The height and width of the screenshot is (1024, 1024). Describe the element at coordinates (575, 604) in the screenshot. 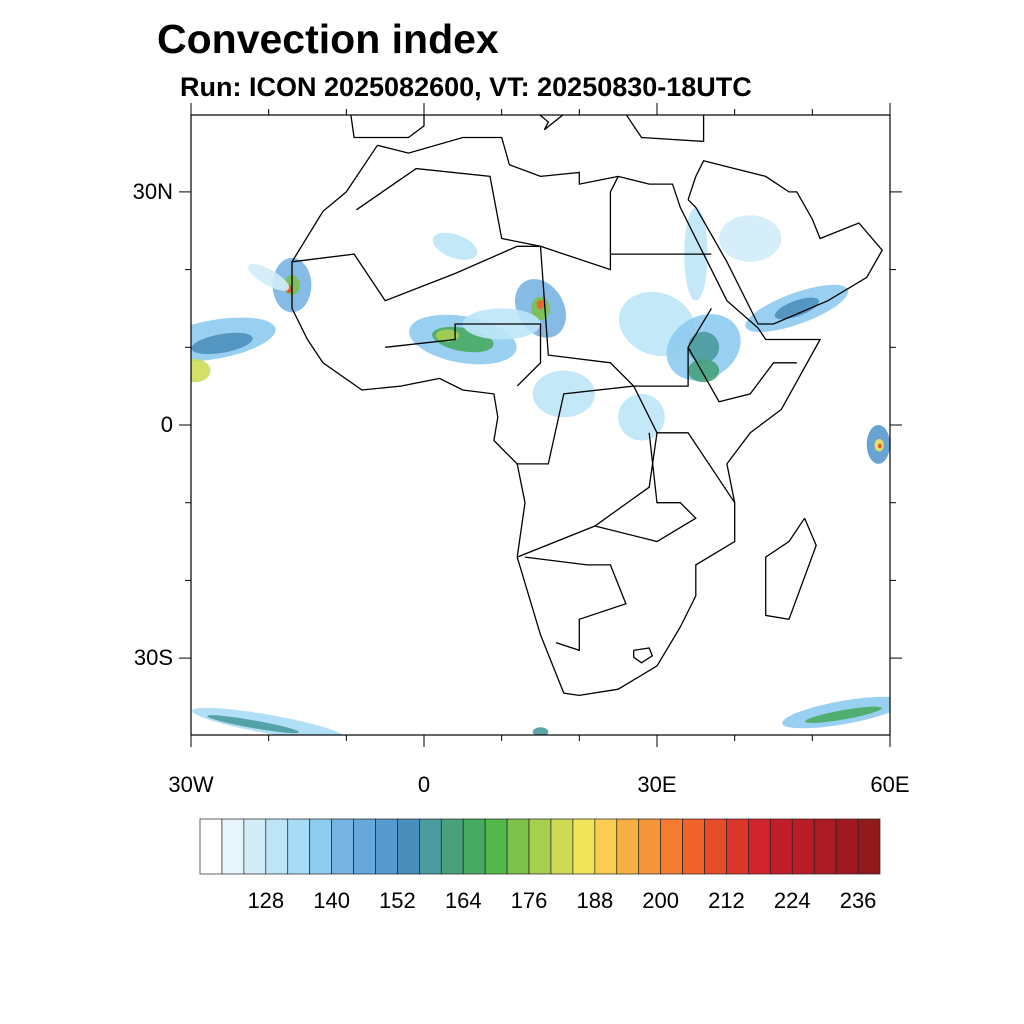

I see `border7-outline` at that location.